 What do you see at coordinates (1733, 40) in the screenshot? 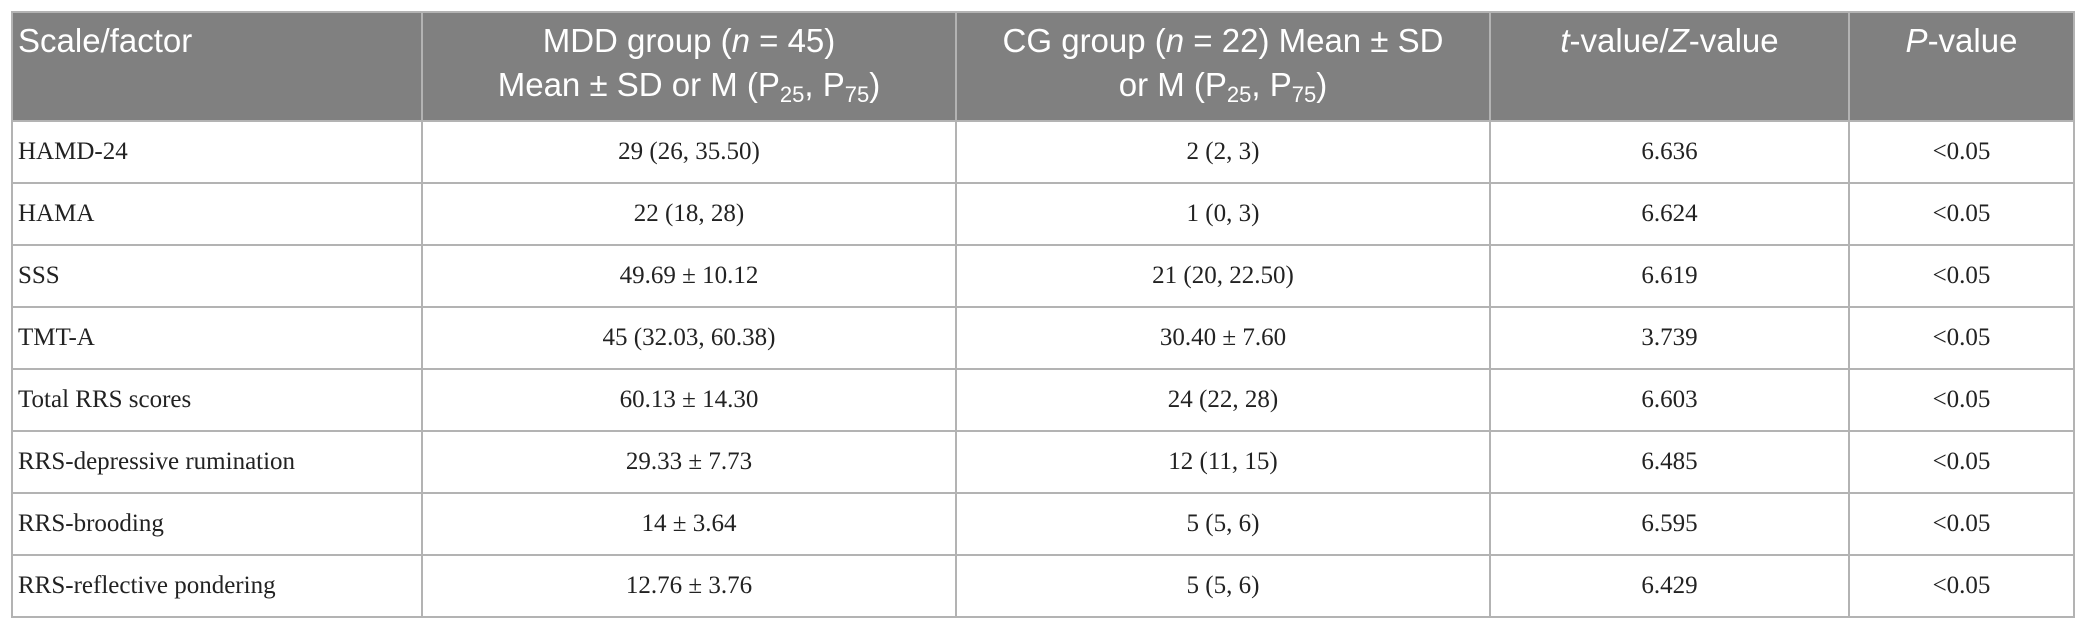
I see `header-z-end: -value` at bounding box center [1733, 40].